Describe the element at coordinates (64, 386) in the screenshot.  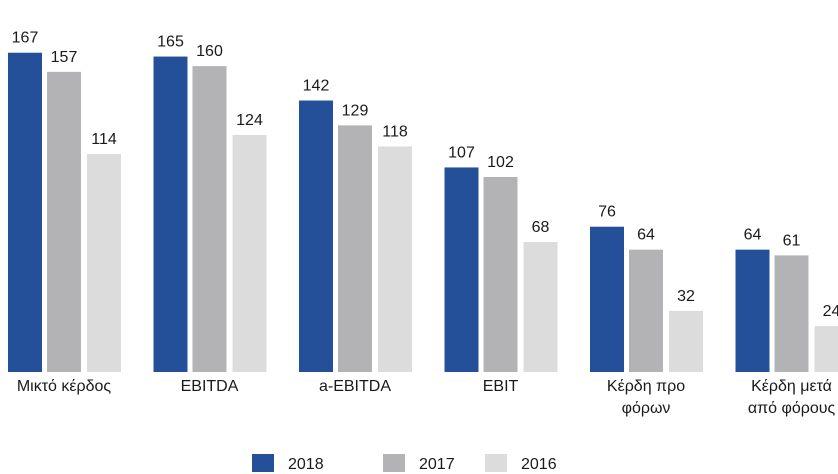
I see `x-tick-label: Μικτό κέρδος` at that location.